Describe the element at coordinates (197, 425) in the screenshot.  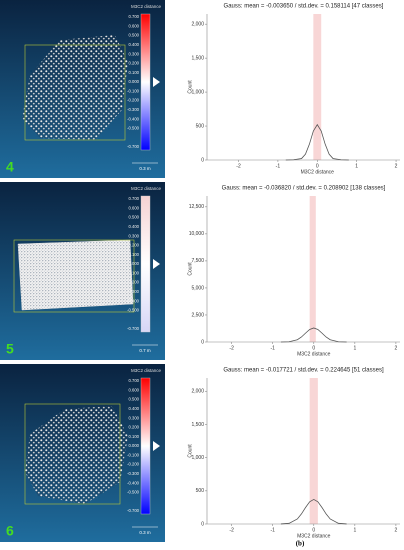
I see `y-tick-label: 1,500` at that location.